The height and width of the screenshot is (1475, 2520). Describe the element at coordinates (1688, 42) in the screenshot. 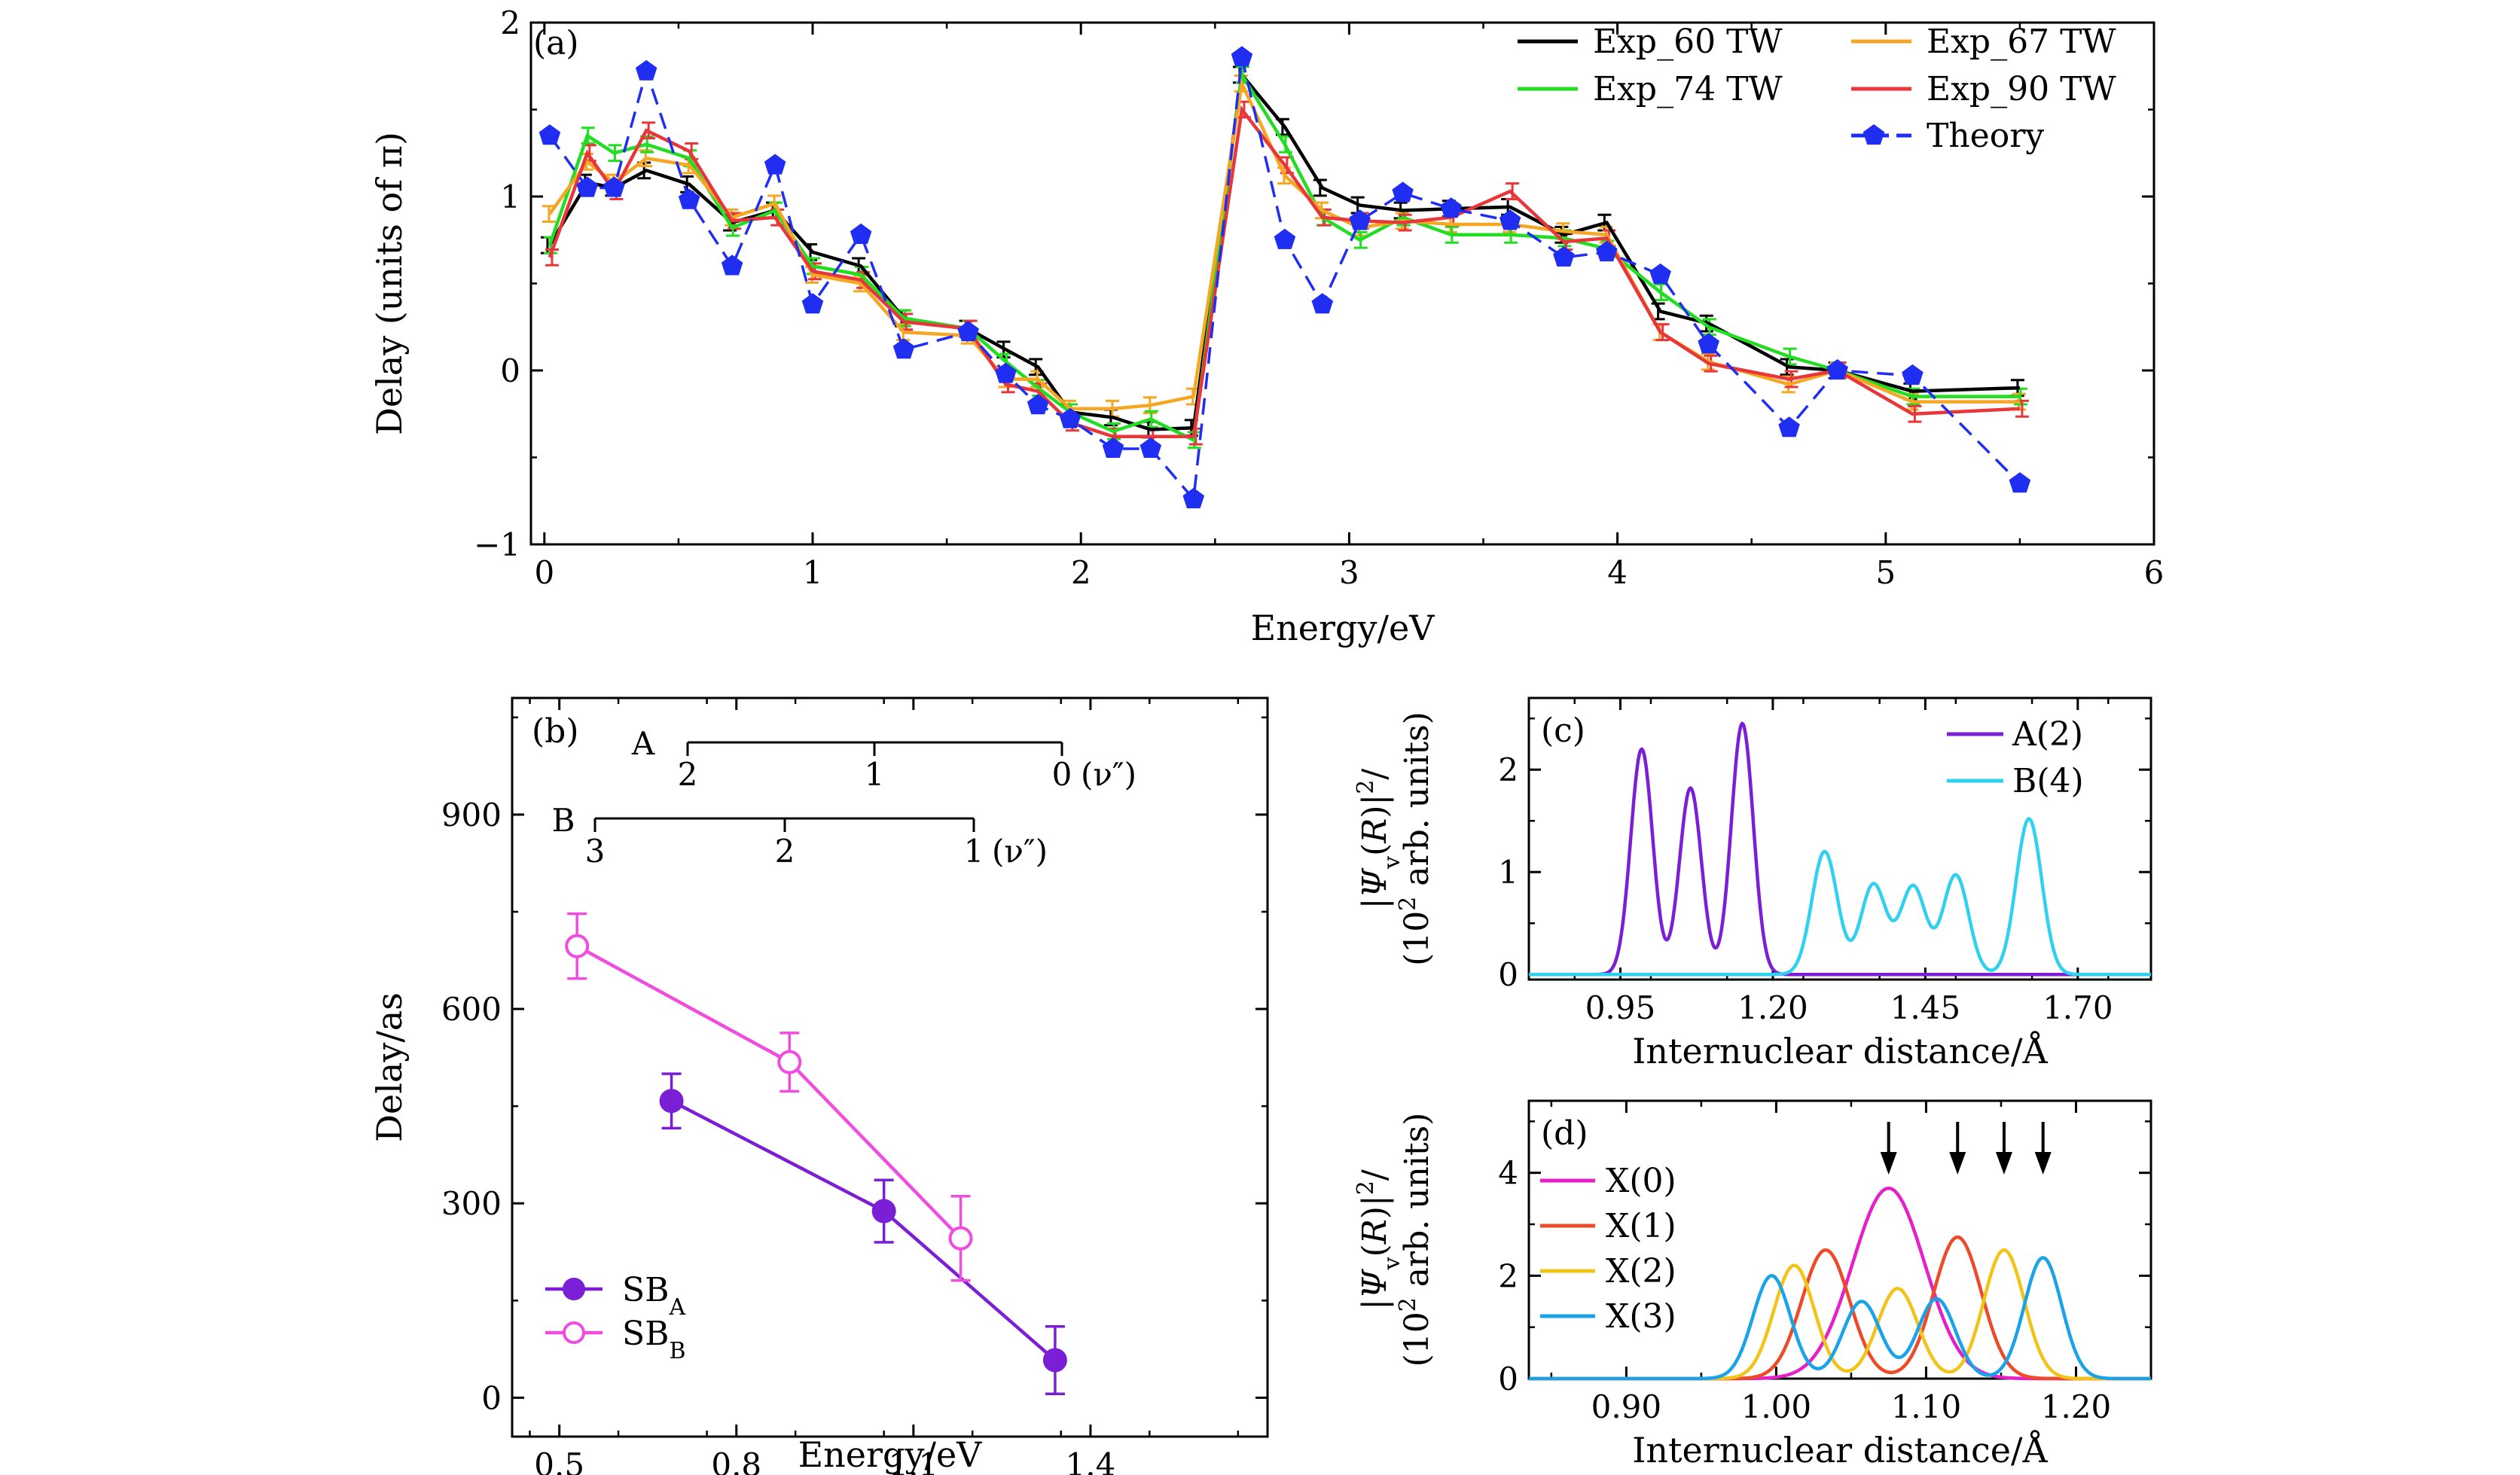

I see `legend-label: Exp_60 TW` at that location.